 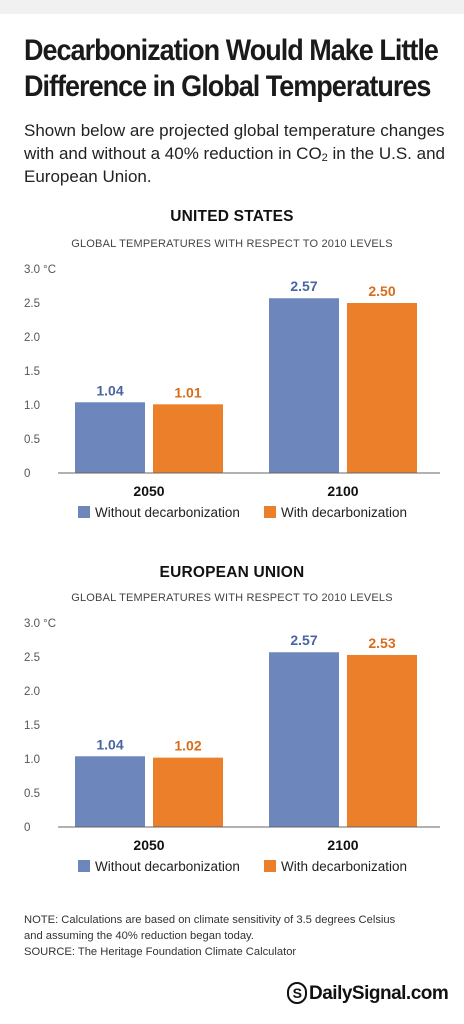 I want to click on subtitle-subscript: 2, so click(x=324, y=158).